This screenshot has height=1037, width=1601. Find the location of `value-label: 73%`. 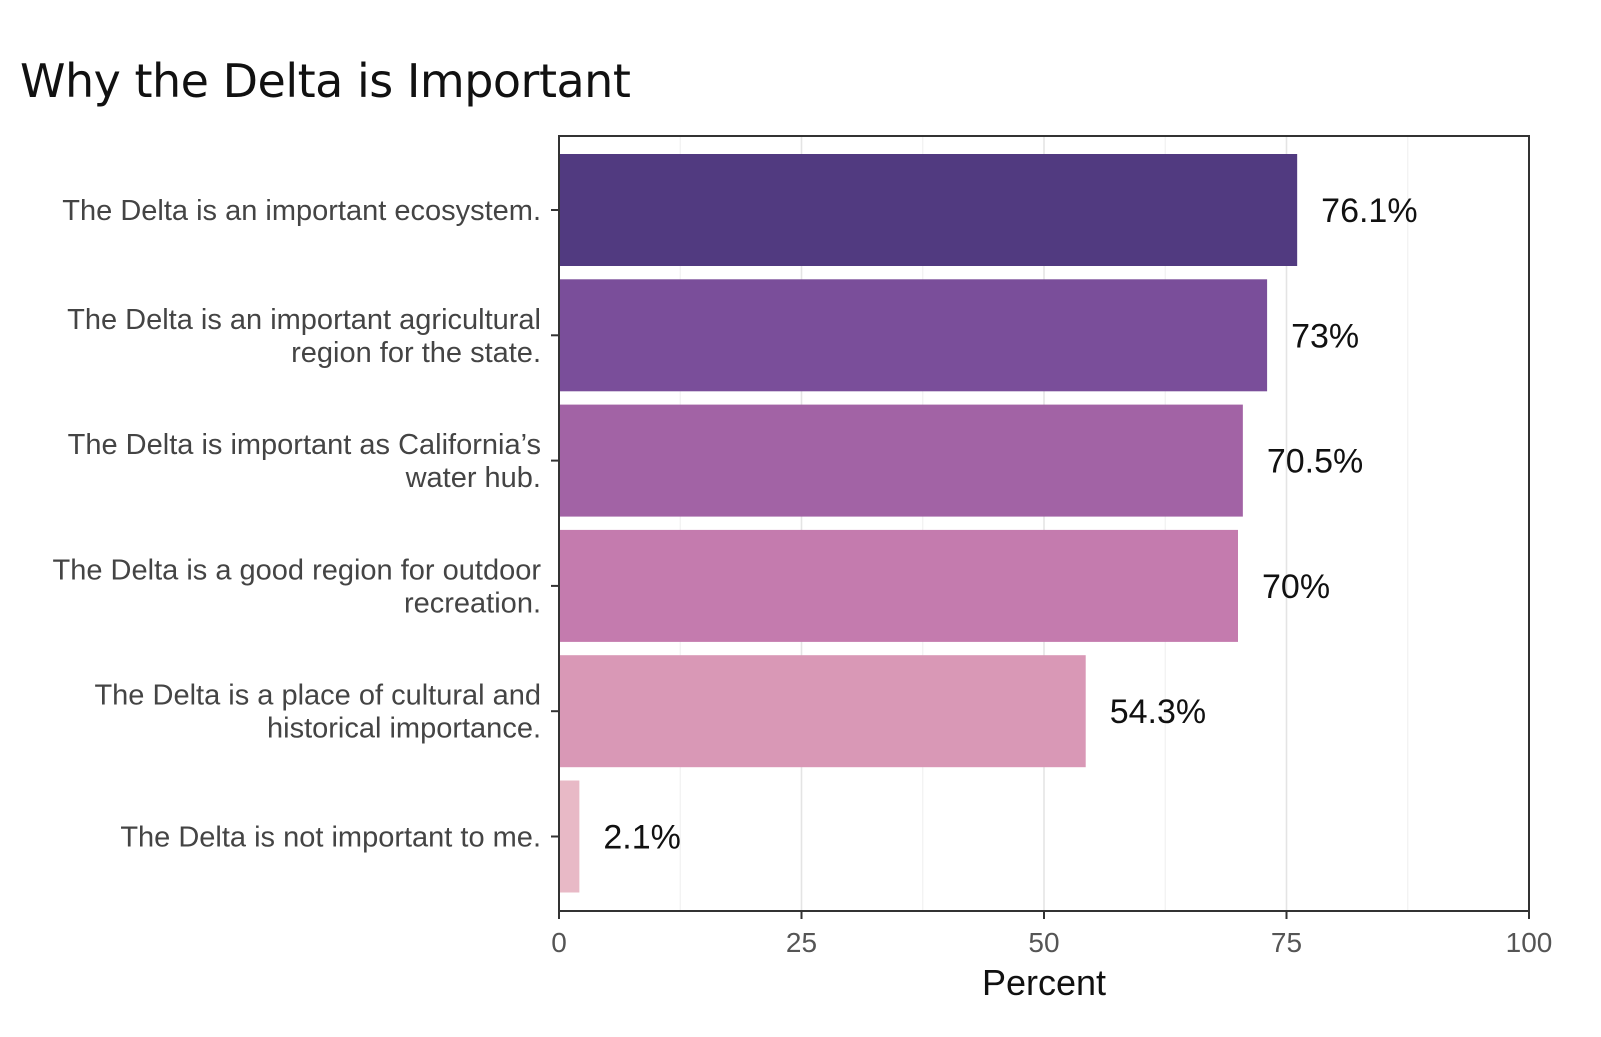

value-label: 73% is located at coordinates (1325, 336).